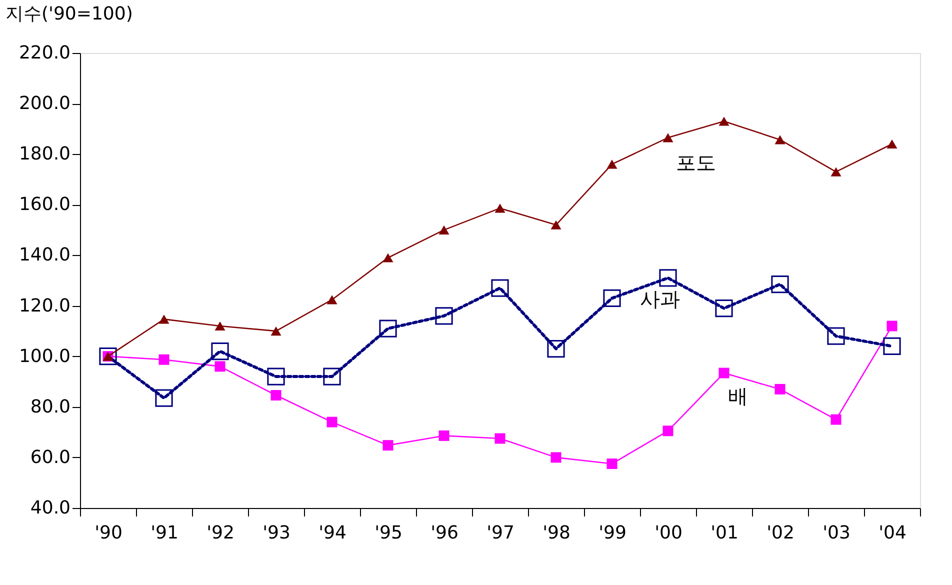 The width and height of the screenshot is (952, 585). I want to click on x-tick-label: '02, so click(780, 533).